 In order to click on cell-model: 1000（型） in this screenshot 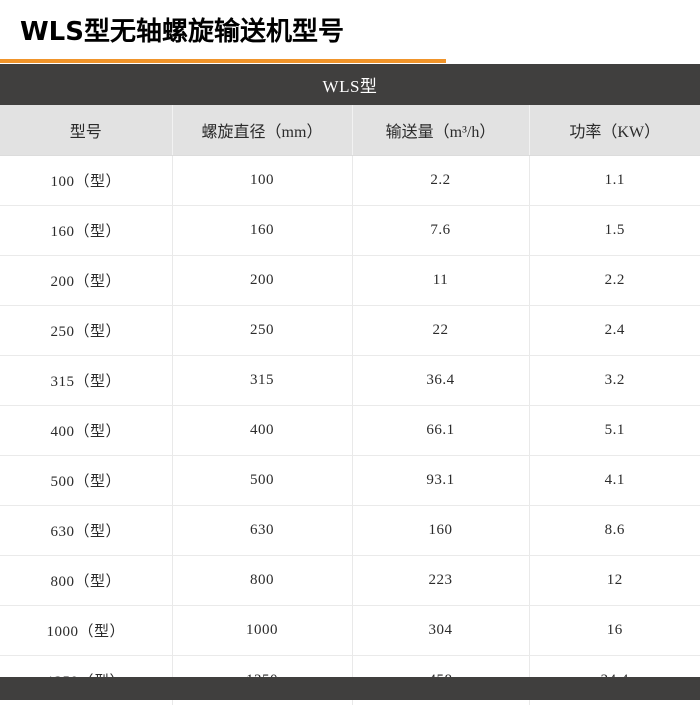, I will do `click(86, 631)`.